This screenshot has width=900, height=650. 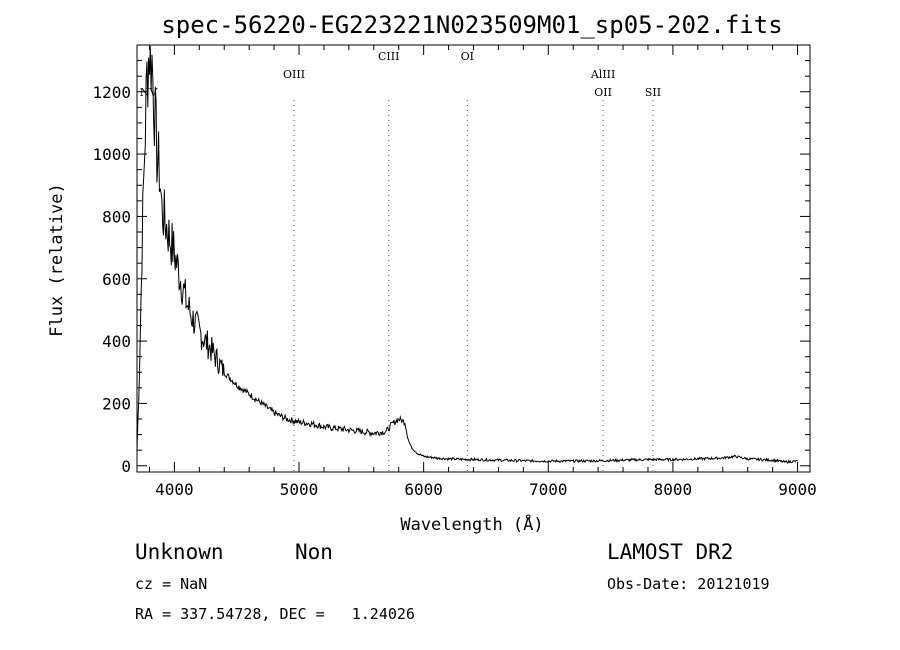 I want to click on line-label: AlIII, so click(x=603, y=74).